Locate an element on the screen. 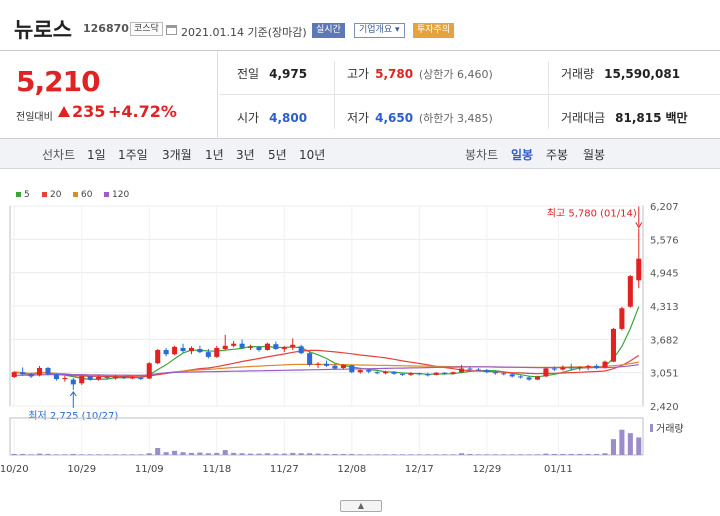 This screenshot has height=516, width=720. legend-text: 5 is located at coordinates (27, 195).